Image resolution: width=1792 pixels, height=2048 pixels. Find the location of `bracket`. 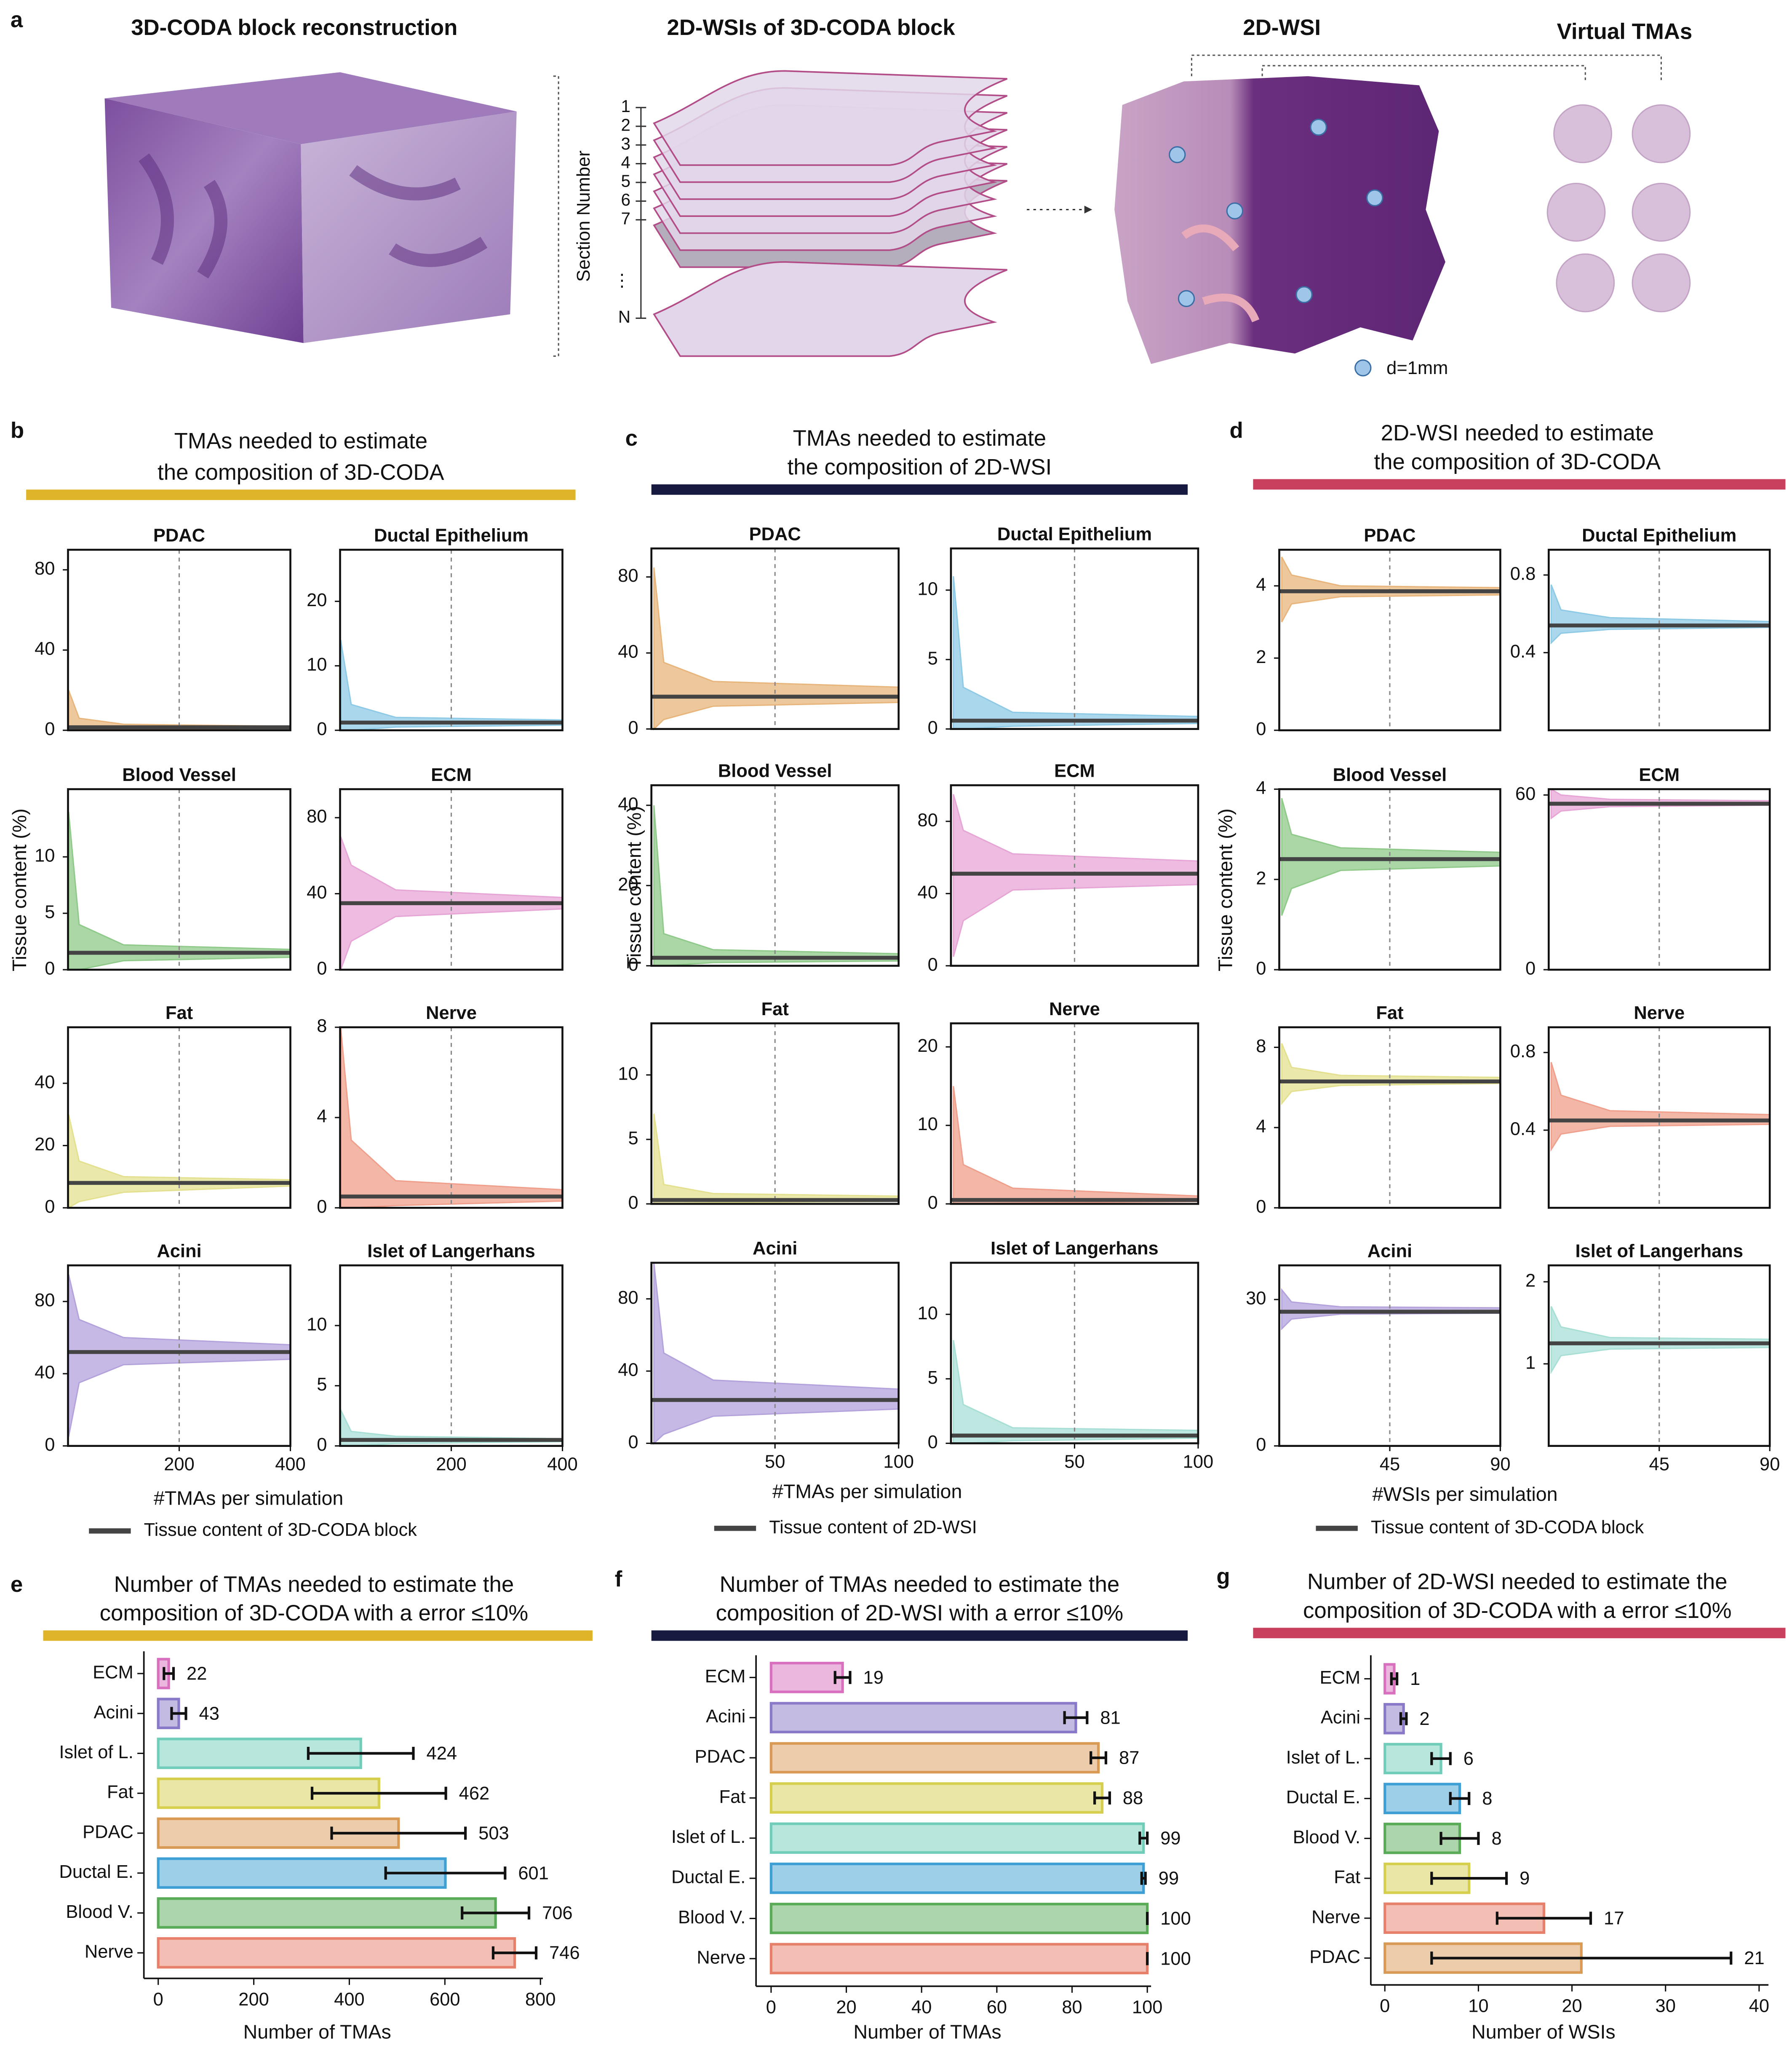

bracket is located at coordinates (556, 216).